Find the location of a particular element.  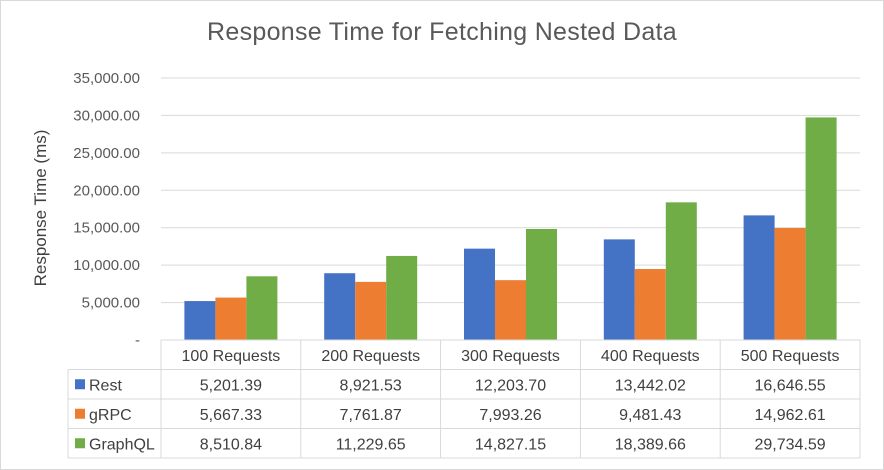

data-table-value: 8,510.84 is located at coordinates (231, 444).